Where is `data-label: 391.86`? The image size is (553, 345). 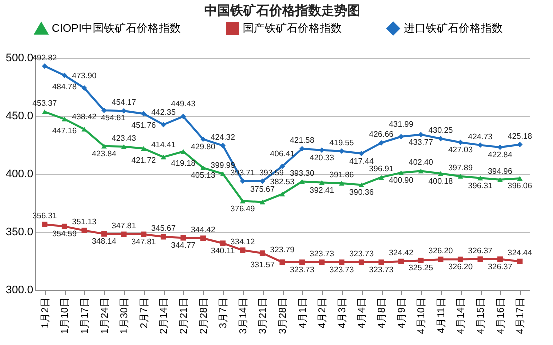
data-label: 391.86 is located at coordinates (342, 175).